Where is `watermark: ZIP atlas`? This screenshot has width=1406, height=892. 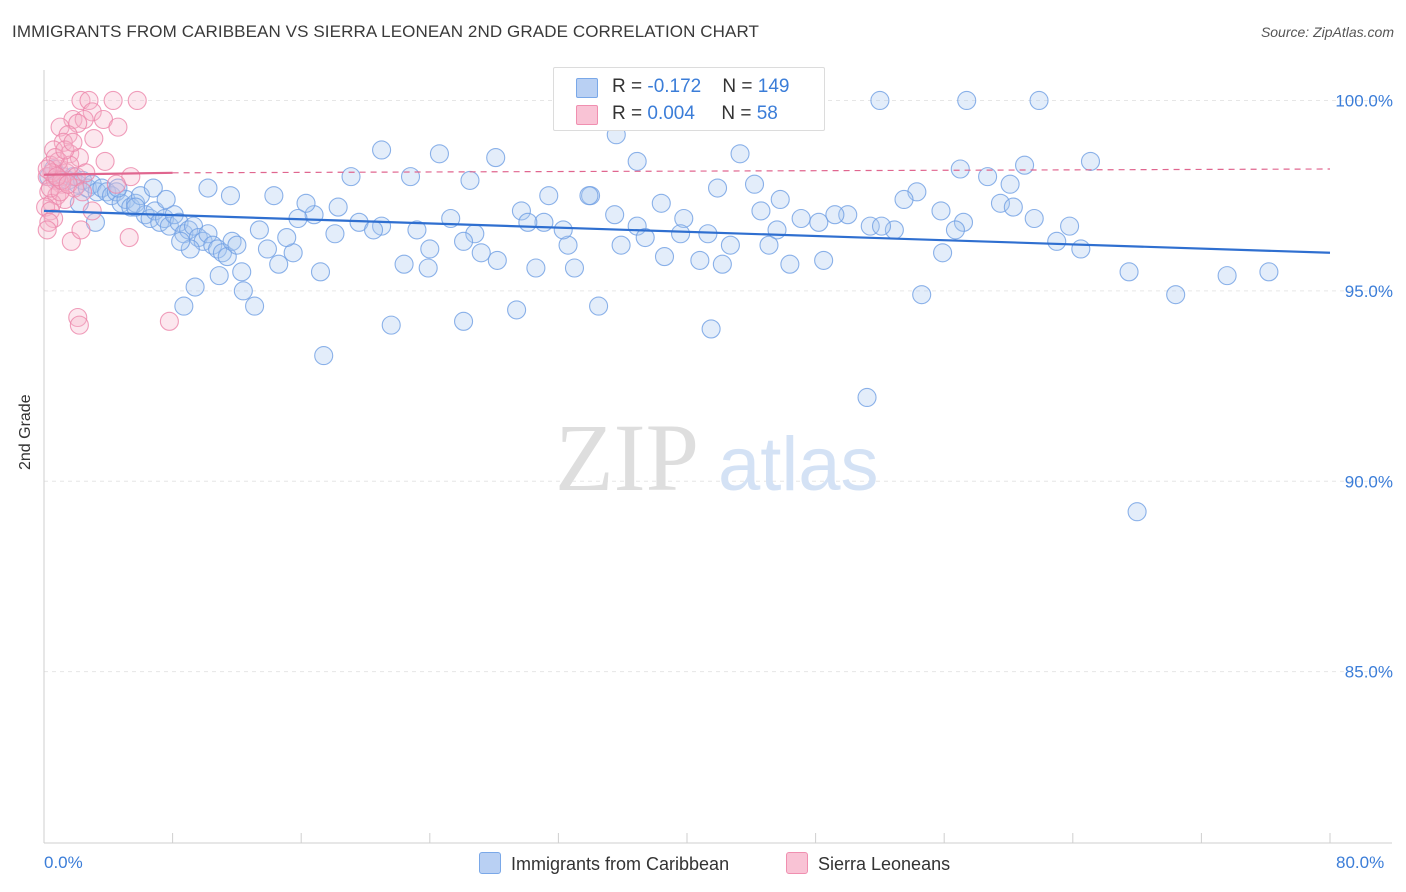
watermark: ZIP atlas is located at coordinates (717, 457).